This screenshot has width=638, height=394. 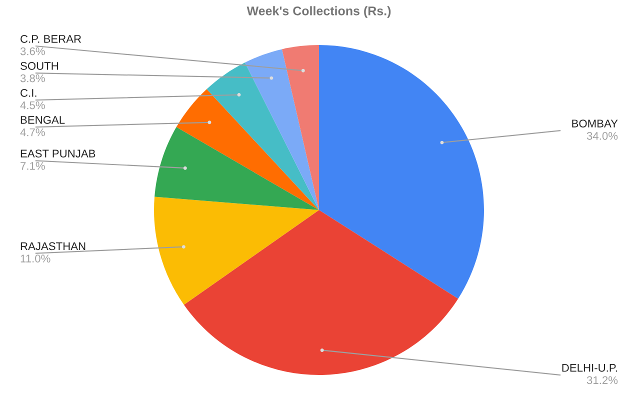 I want to click on data-label: 34.0%, so click(x=602, y=136).